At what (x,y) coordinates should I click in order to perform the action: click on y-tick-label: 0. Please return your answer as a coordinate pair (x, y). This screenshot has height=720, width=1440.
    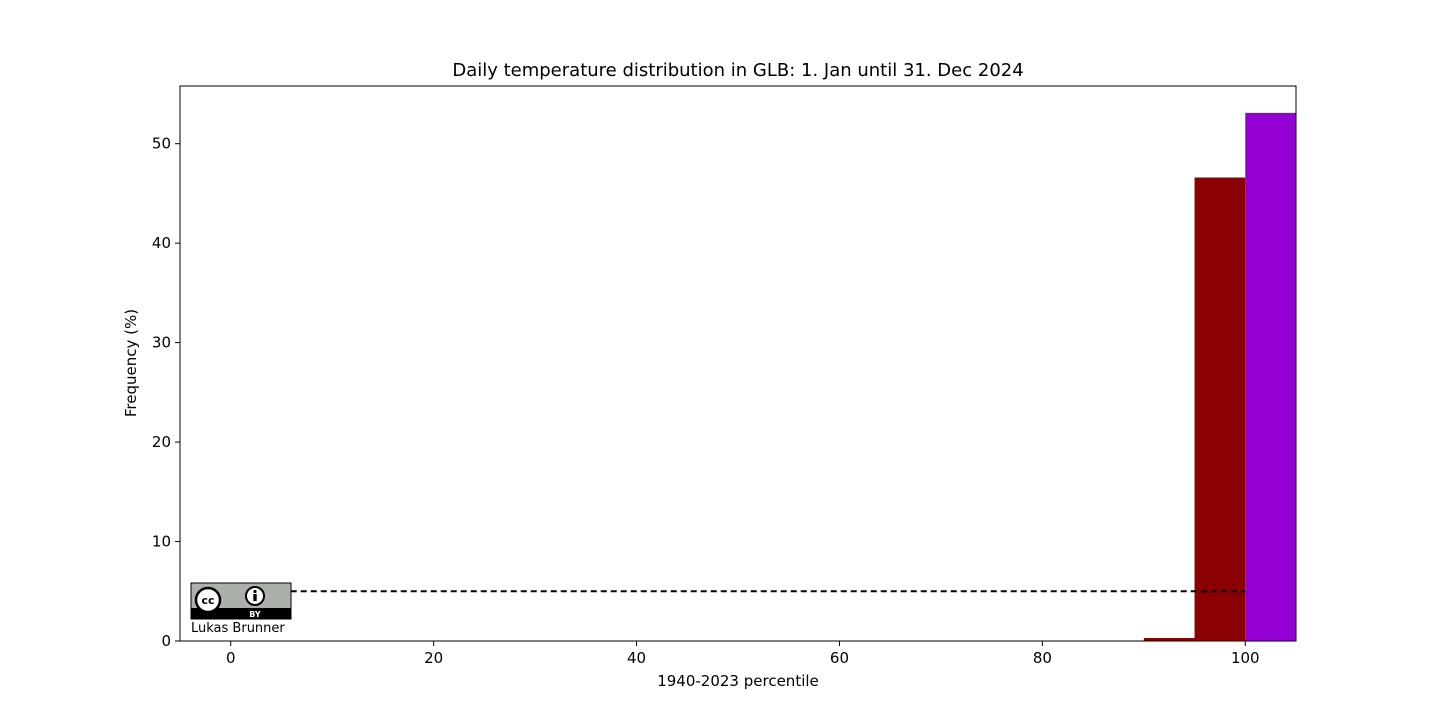
    Looking at the image, I should click on (166, 641).